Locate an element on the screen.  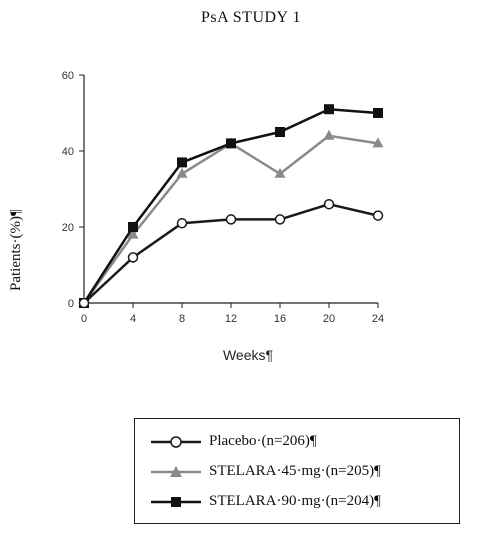
x-axis-label: Weeks¶ is located at coordinates (248, 355).